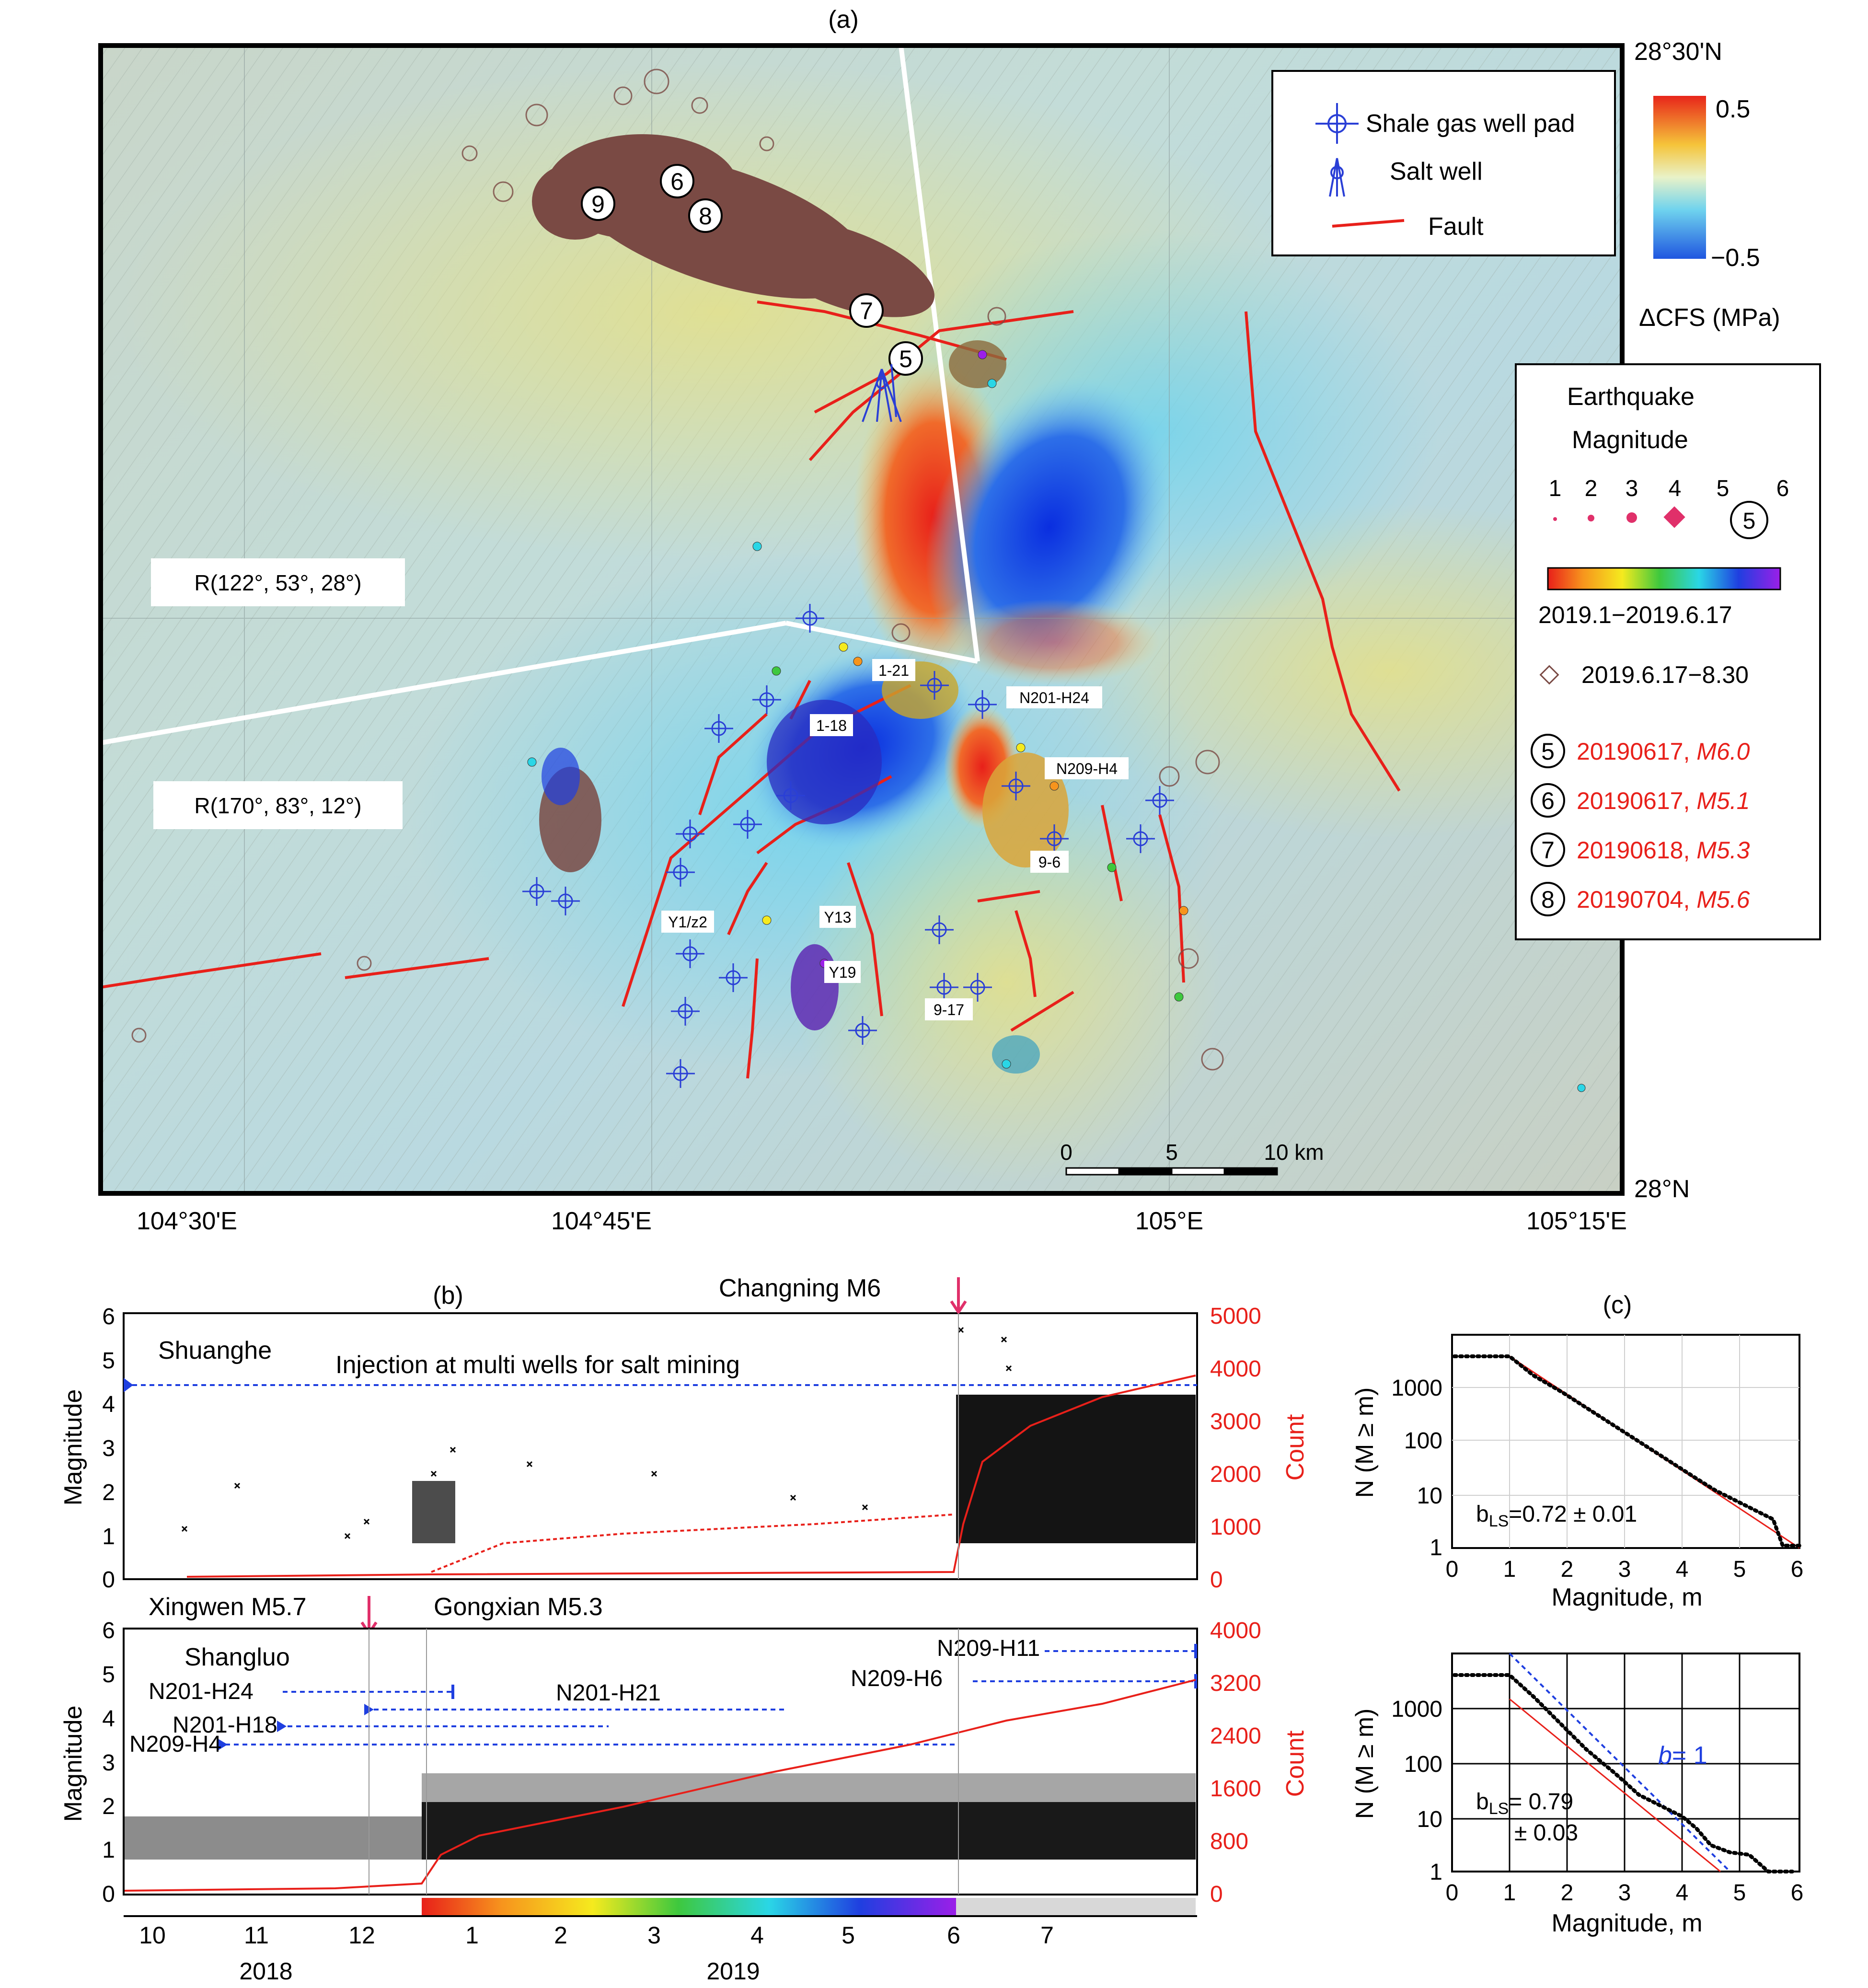 This screenshot has width=1868, height=1988. What do you see at coordinates (361, 1935) in the screenshot?
I see `svg-text: 12` at bounding box center [361, 1935].